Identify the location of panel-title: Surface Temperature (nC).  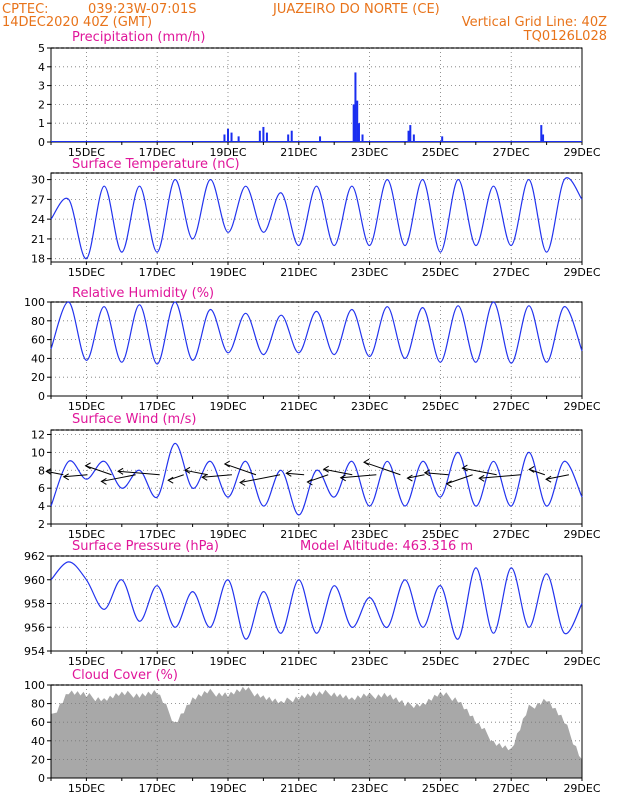
(156, 164).